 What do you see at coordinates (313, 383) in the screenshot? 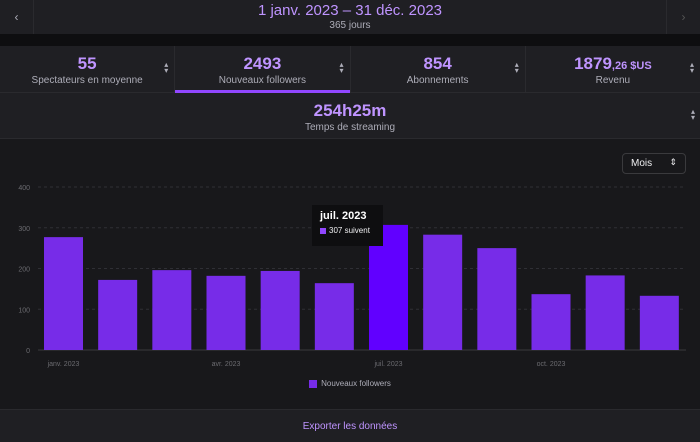
I see `legend-swatch` at bounding box center [313, 383].